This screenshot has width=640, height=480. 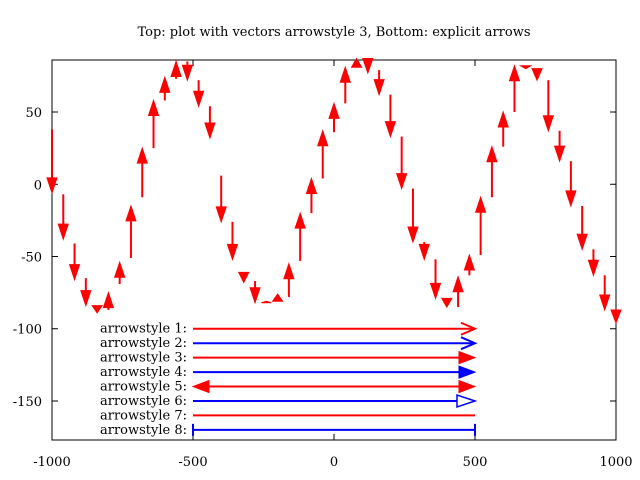 What do you see at coordinates (287, 415) in the screenshot?
I see `explicit-arrow-7: arrowstyle 7:` at bounding box center [287, 415].